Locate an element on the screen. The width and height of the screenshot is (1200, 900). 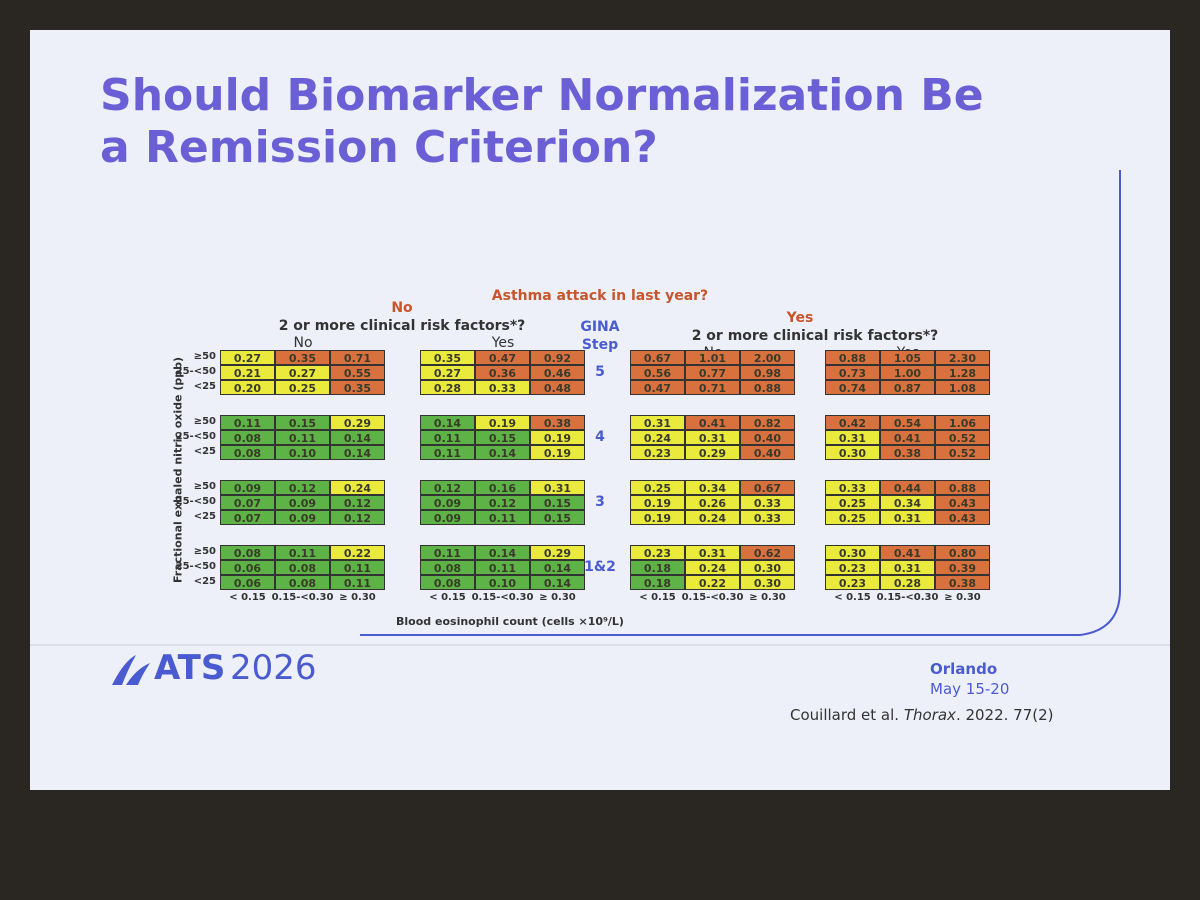
cell: 0.54 is located at coordinates (907, 422).